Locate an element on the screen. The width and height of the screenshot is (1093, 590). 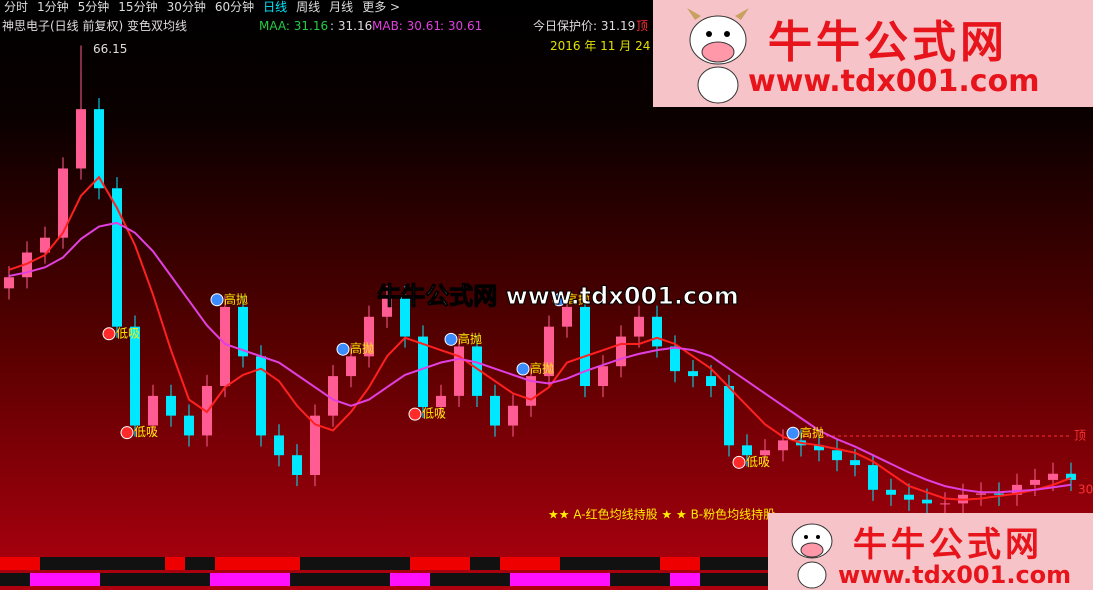
menu-item: 5分钟 is located at coordinates (93, 7).